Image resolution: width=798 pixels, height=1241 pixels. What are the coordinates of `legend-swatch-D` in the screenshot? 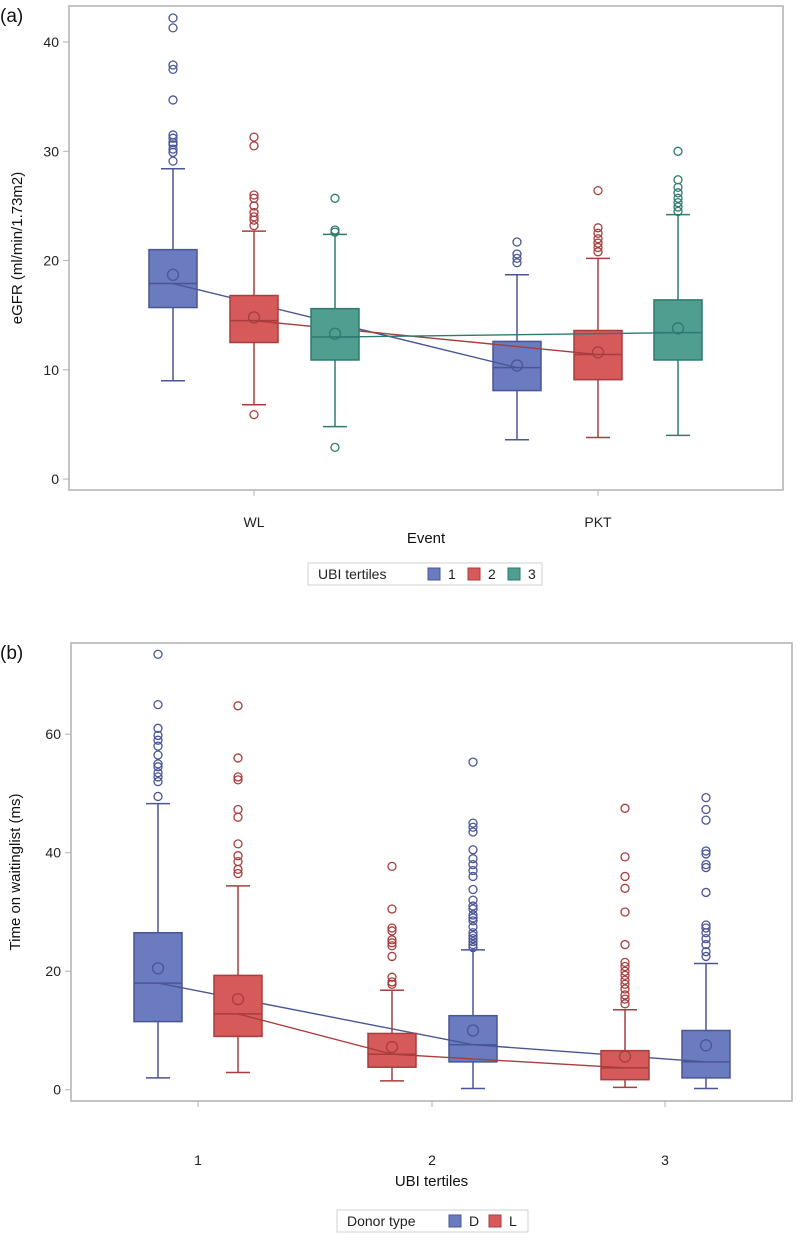 It's located at (455, 1221).